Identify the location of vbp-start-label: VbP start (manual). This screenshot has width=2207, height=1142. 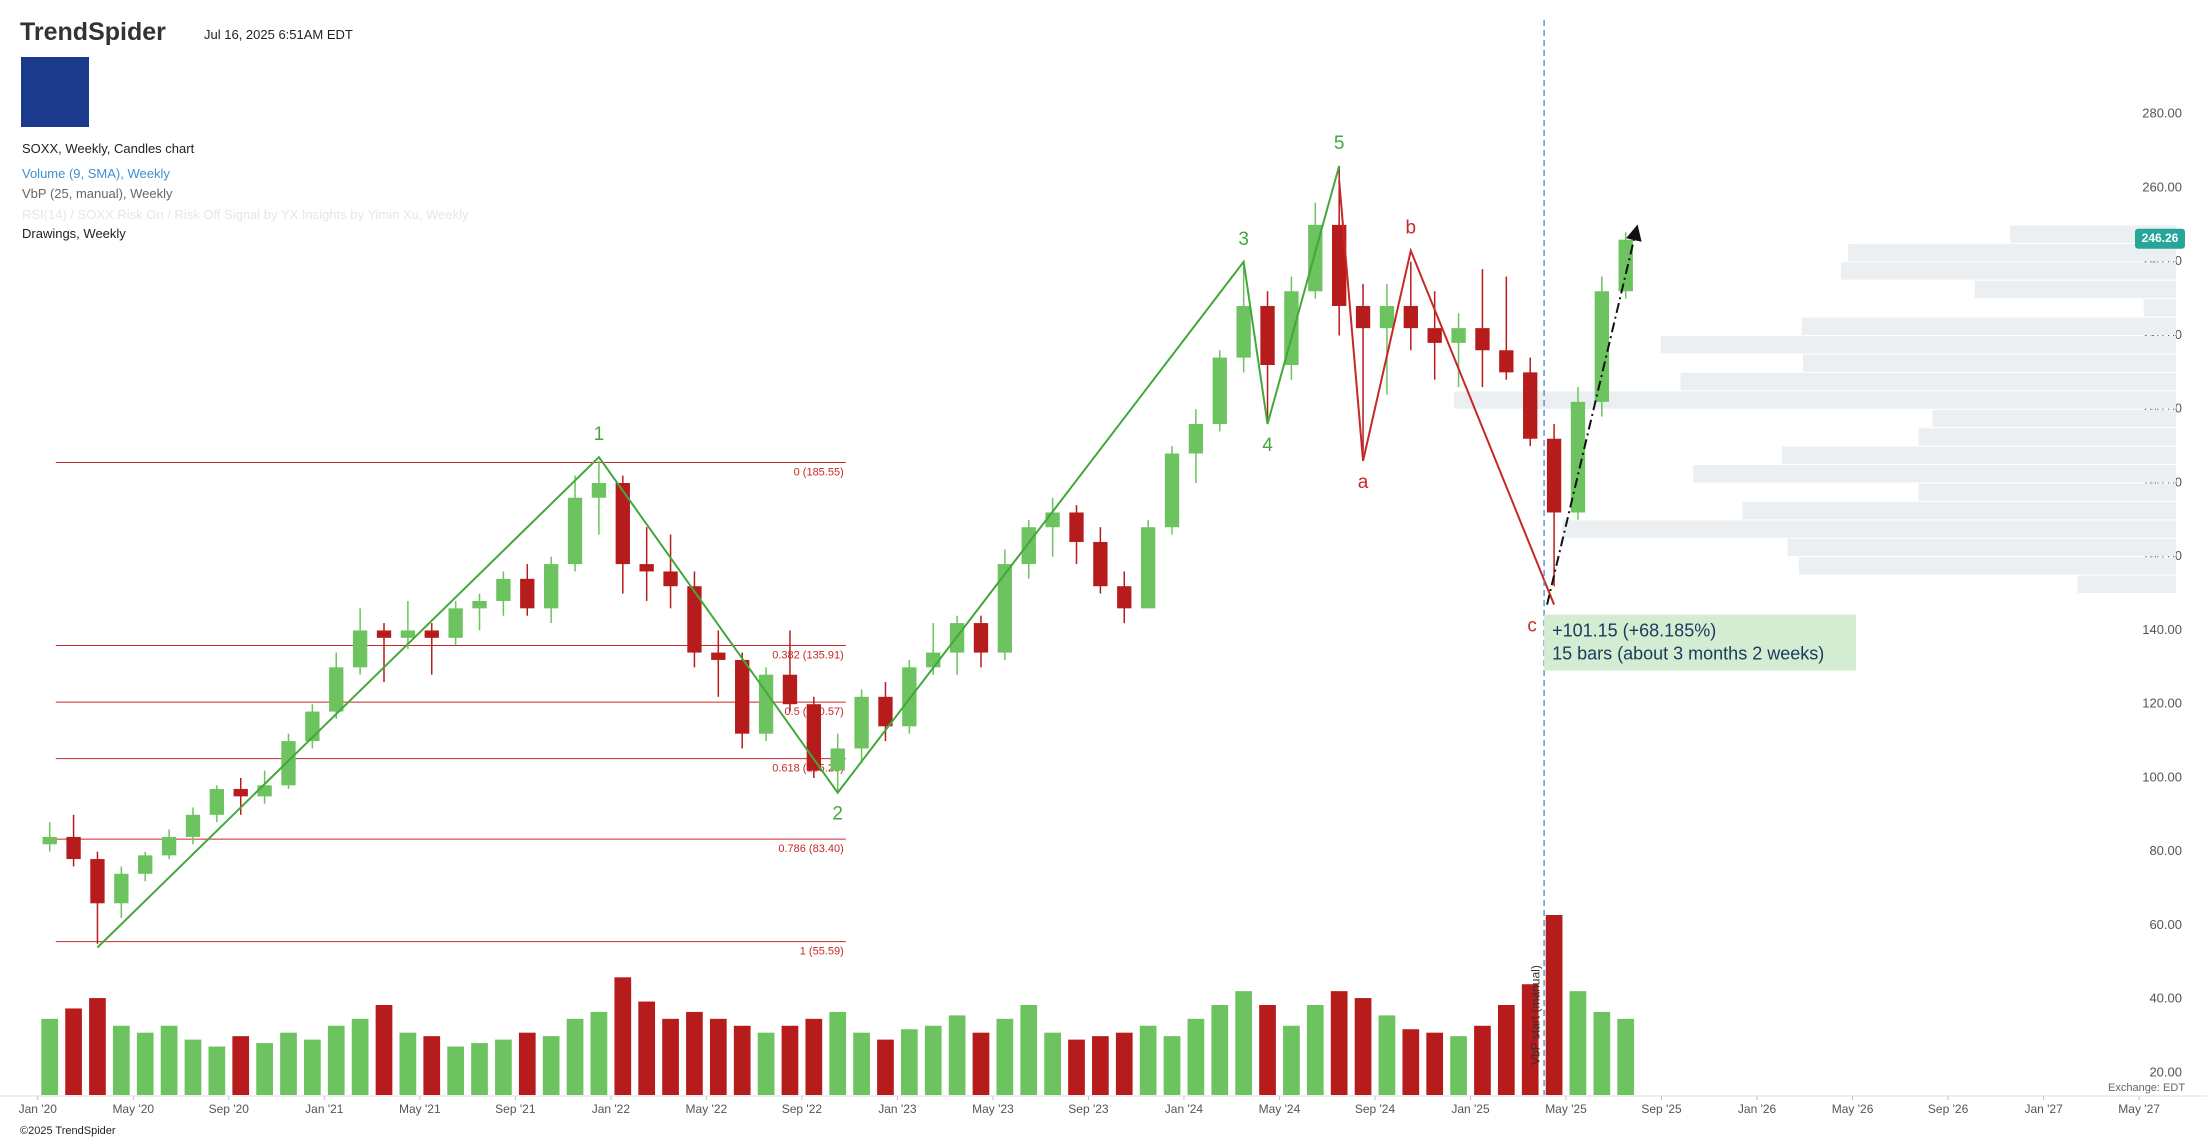
(1535, 1015).